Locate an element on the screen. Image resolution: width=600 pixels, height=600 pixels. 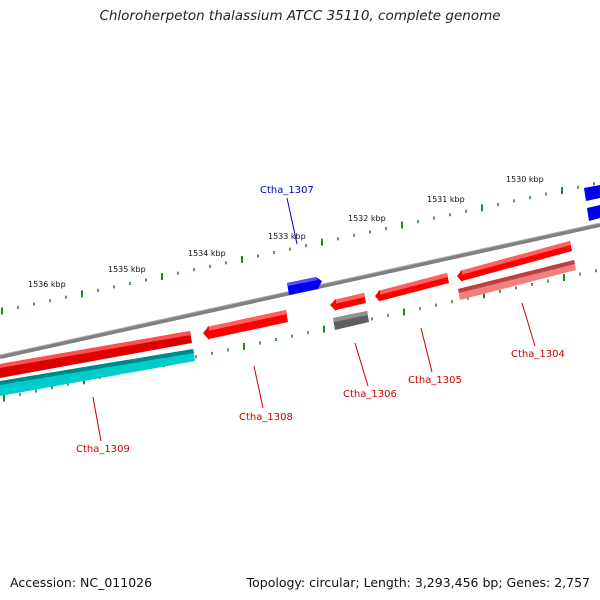
scale-label-1535: 1535 kbp is located at coordinates (127, 269).